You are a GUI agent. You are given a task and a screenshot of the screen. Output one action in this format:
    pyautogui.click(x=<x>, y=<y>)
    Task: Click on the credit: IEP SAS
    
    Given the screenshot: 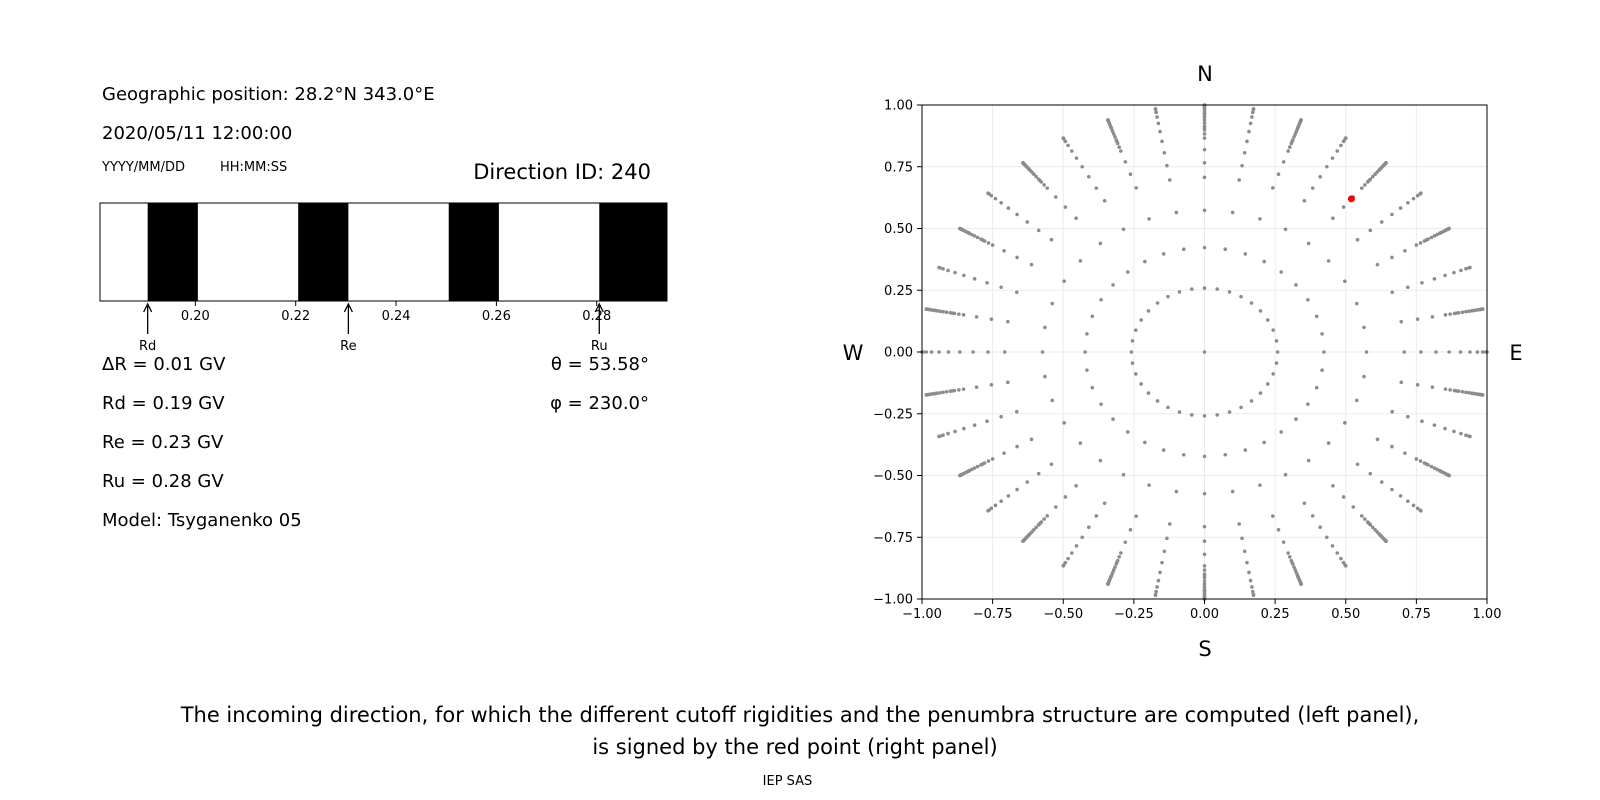 What is the action you would take?
    pyautogui.click(x=787, y=781)
    